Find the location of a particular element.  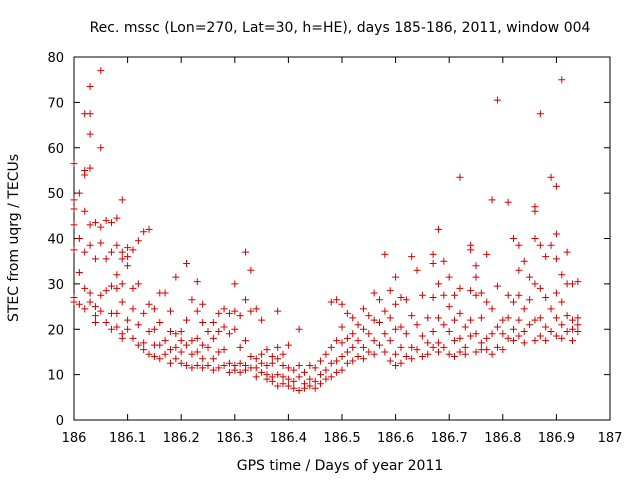

x-tick-label: 186.5 is located at coordinates (341, 438).